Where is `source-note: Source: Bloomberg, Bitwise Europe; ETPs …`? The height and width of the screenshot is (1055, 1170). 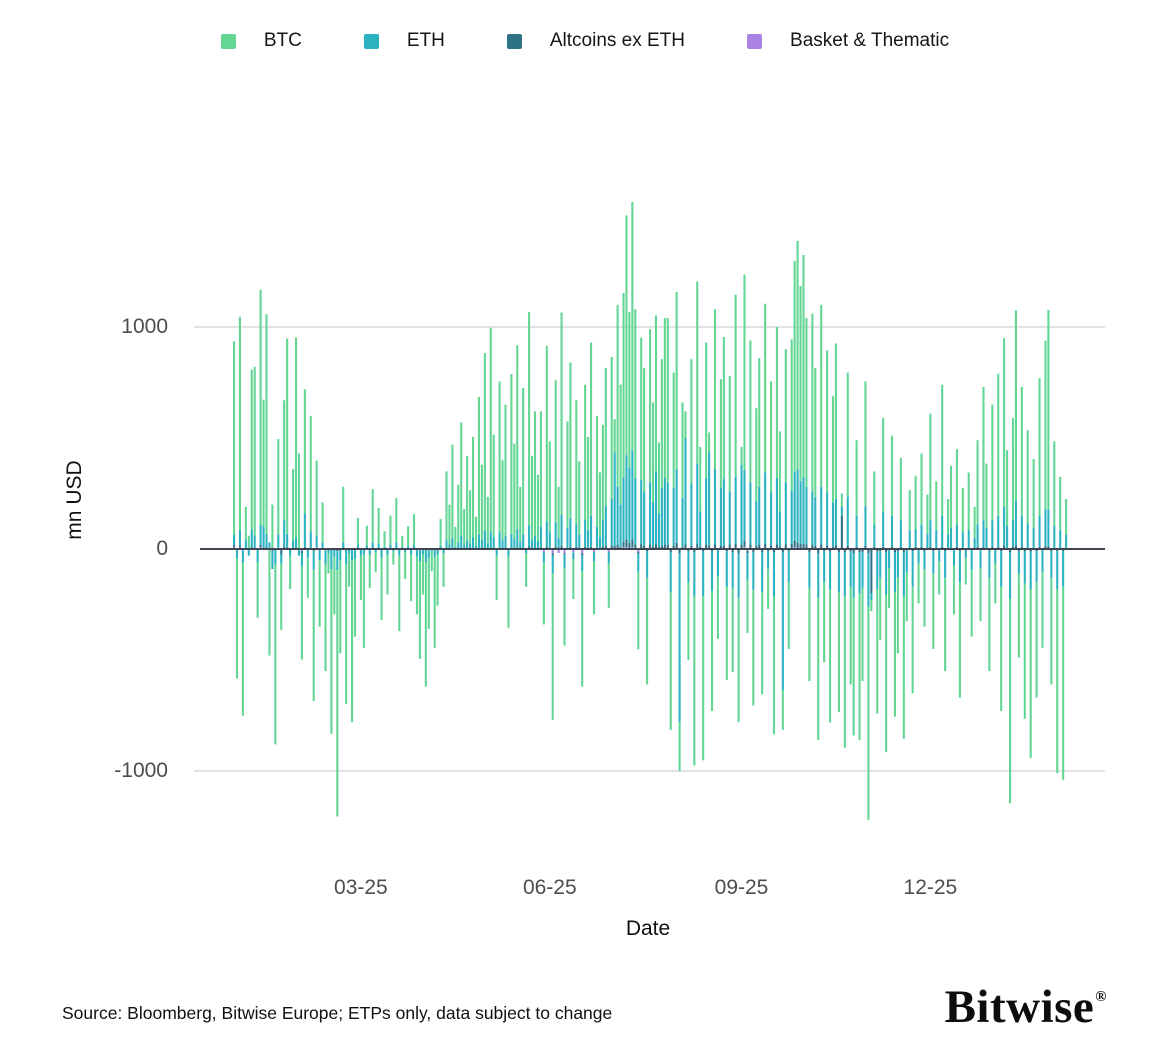
source-note: Source: Bloomberg, Bitwise Europe; ETPs … is located at coordinates (337, 1013).